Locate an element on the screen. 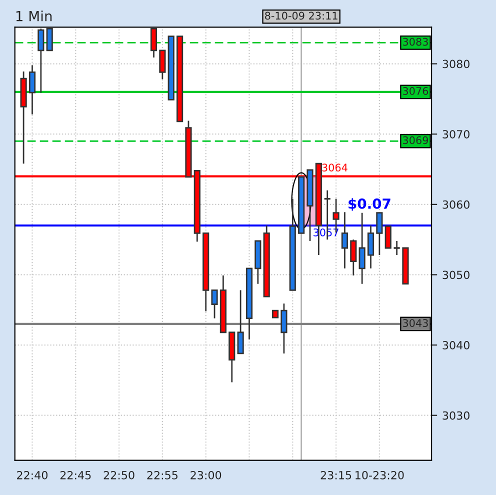 The width and height of the screenshot is (496, 495). x-tick-label: 10-23:20 is located at coordinates (380, 475).